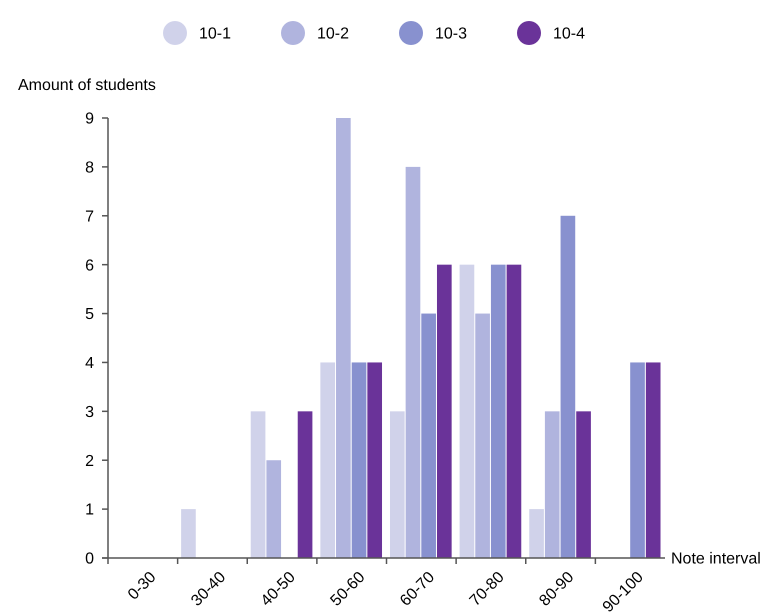  Describe the element at coordinates (333, 34) in the screenshot. I see `legend-label: 10-2` at that location.